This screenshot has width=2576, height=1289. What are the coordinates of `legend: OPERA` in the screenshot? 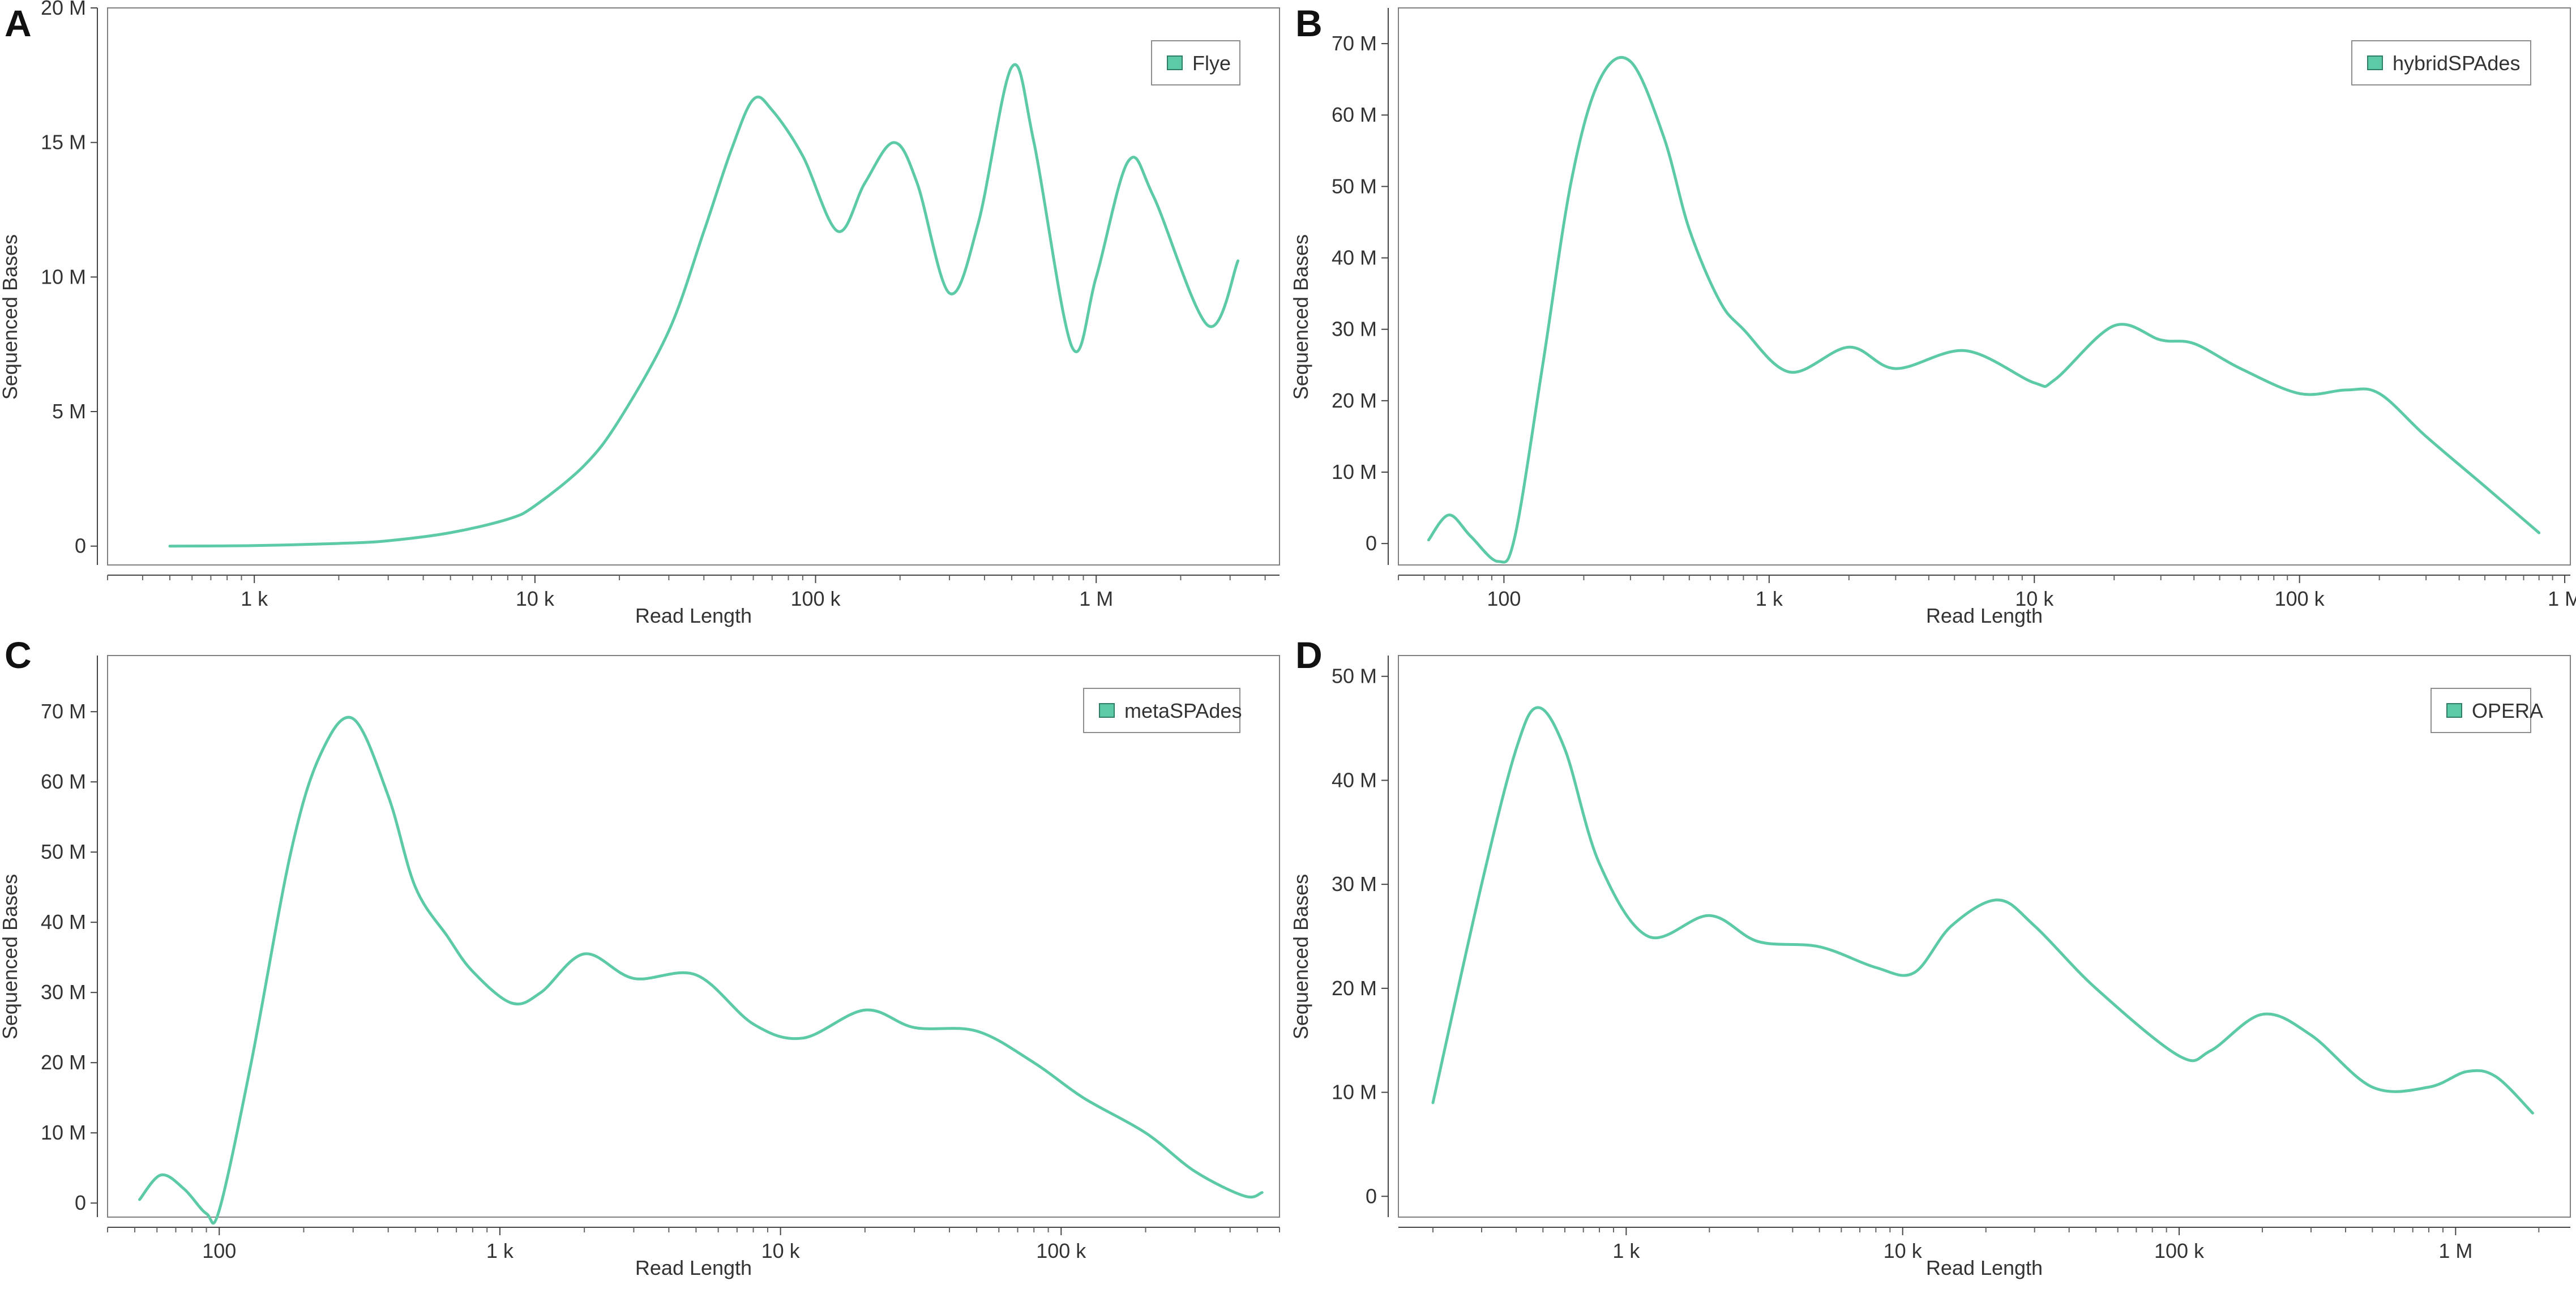 It's located at (2486, 710).